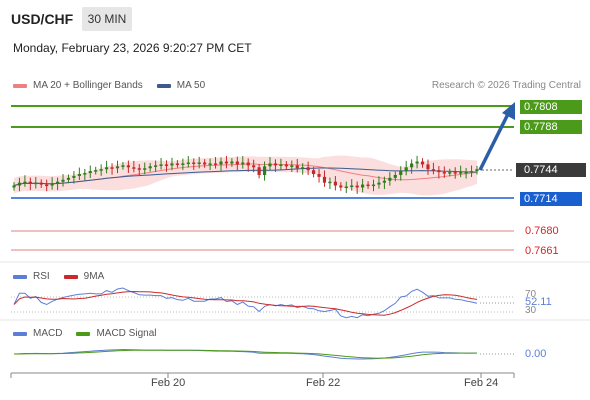  I want to click on ma50-line, so click(245, 176).